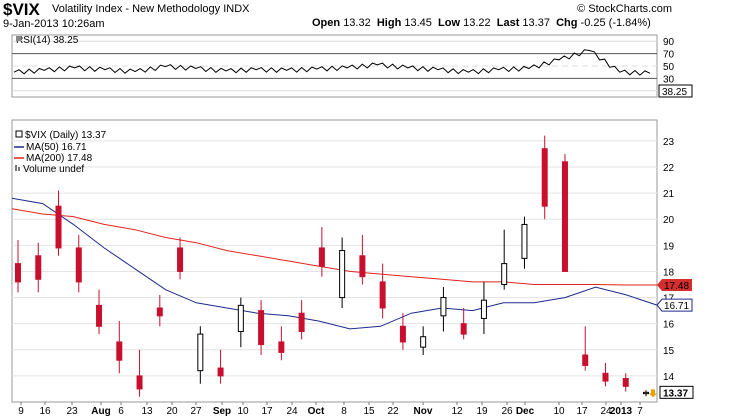 This screenshot has width=729, height=417. I want to click on ma200-tag-text: 17.48, so click(676, 286).